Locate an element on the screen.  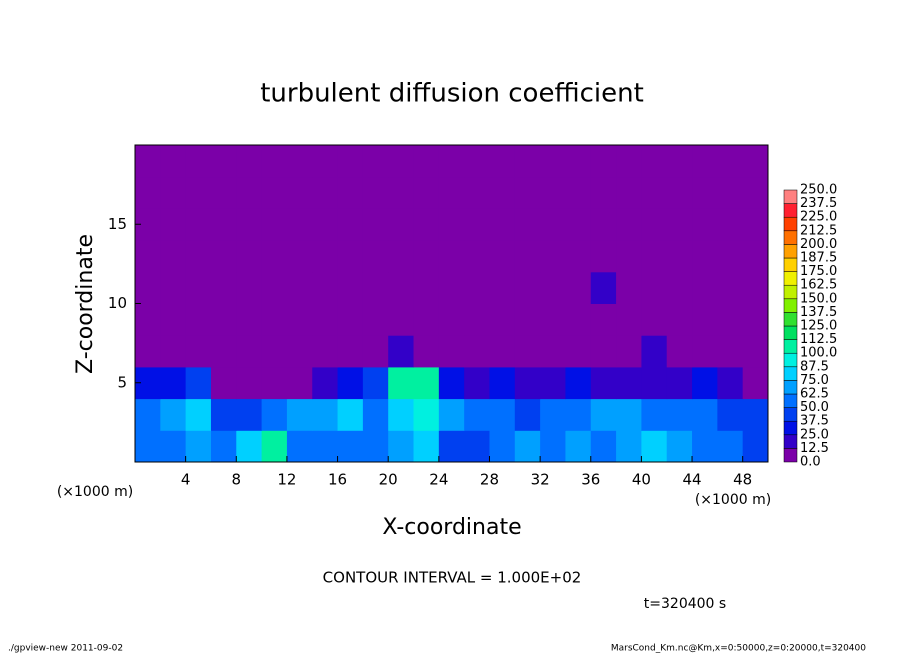
colorbar-label: 200.0 is located at coordinates (818, 244).